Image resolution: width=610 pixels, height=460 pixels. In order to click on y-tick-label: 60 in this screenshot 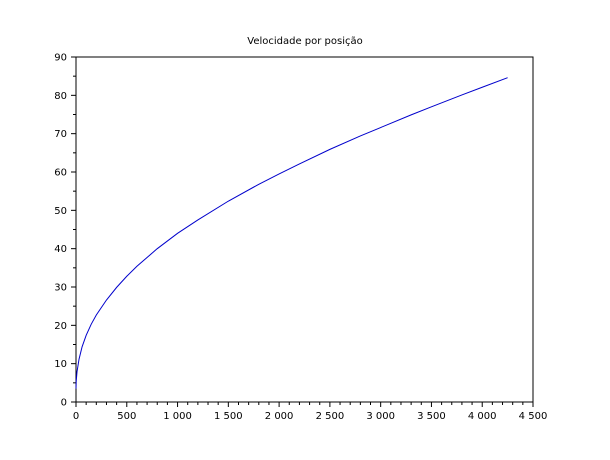, I will do `click(60, 173)`.